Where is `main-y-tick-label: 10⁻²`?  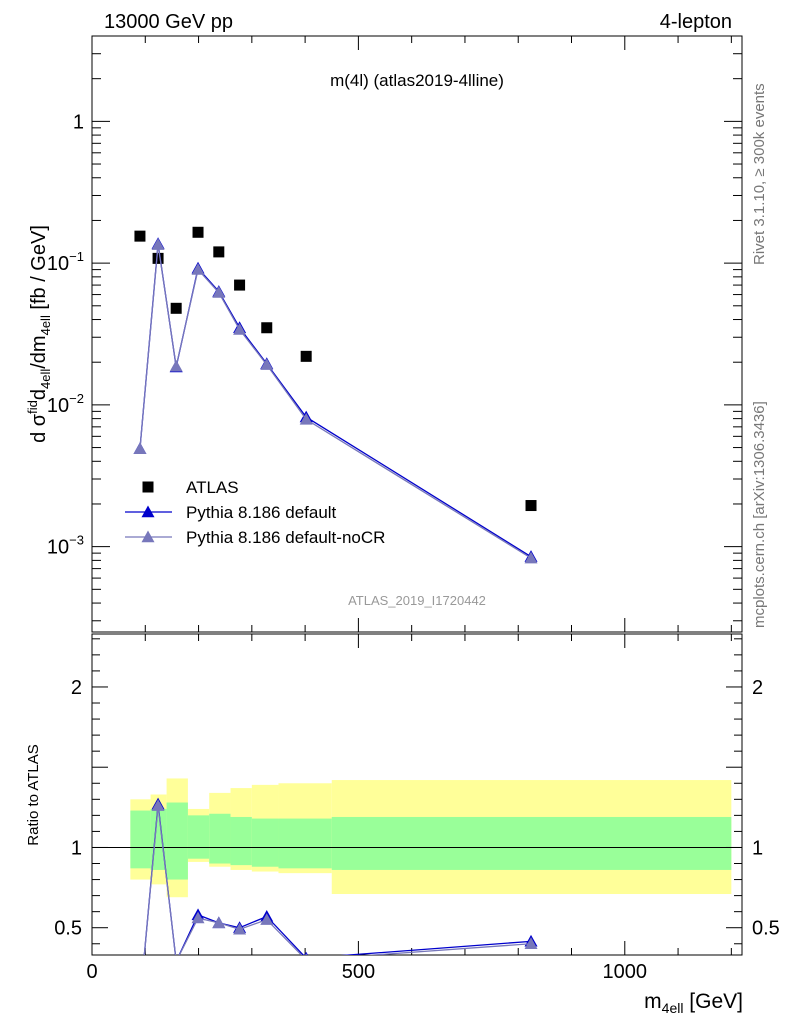 main-y-tick-label: 10⁻² is located at coordinates (65, 404).